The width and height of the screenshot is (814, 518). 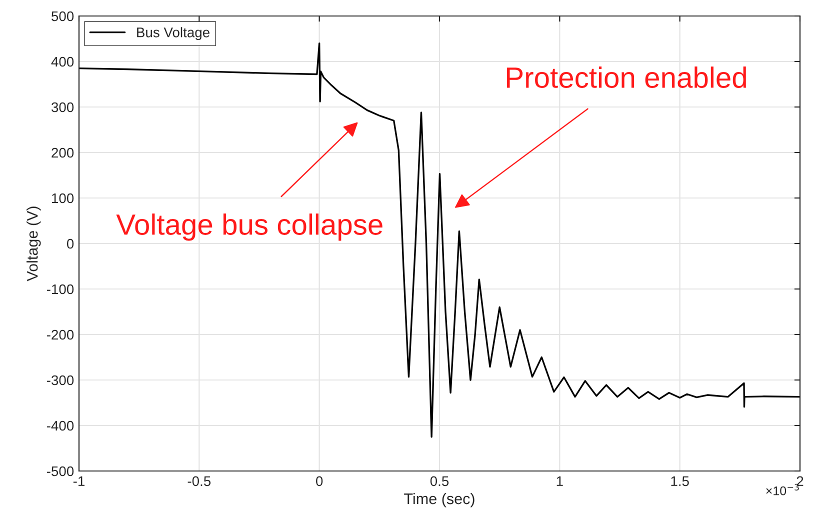 I want to click on y-tick-label: -500, so click(x=60, y=471).